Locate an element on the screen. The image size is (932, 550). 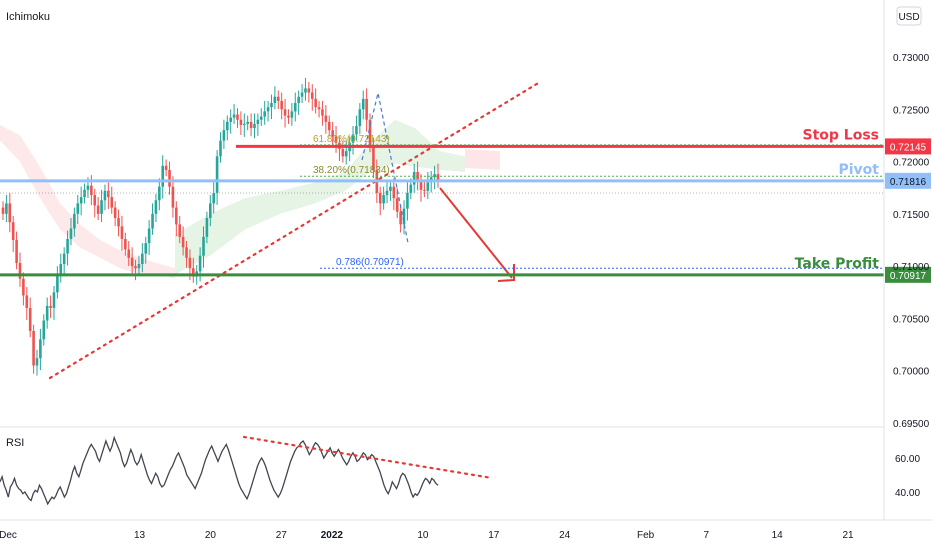
level-price-tag-label: 0.72145 is located at coordinates (908, 147).